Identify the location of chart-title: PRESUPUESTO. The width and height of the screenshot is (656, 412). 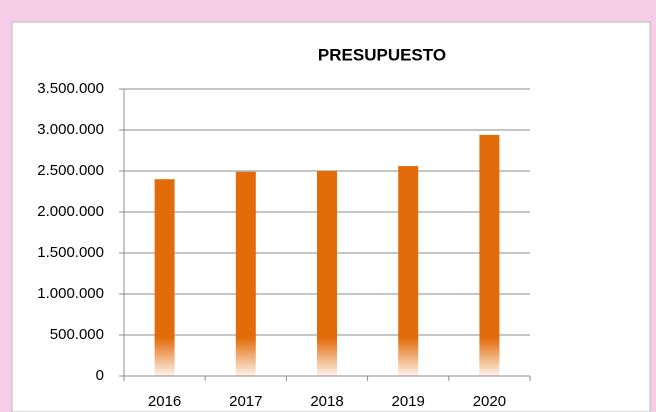
(382, 54).